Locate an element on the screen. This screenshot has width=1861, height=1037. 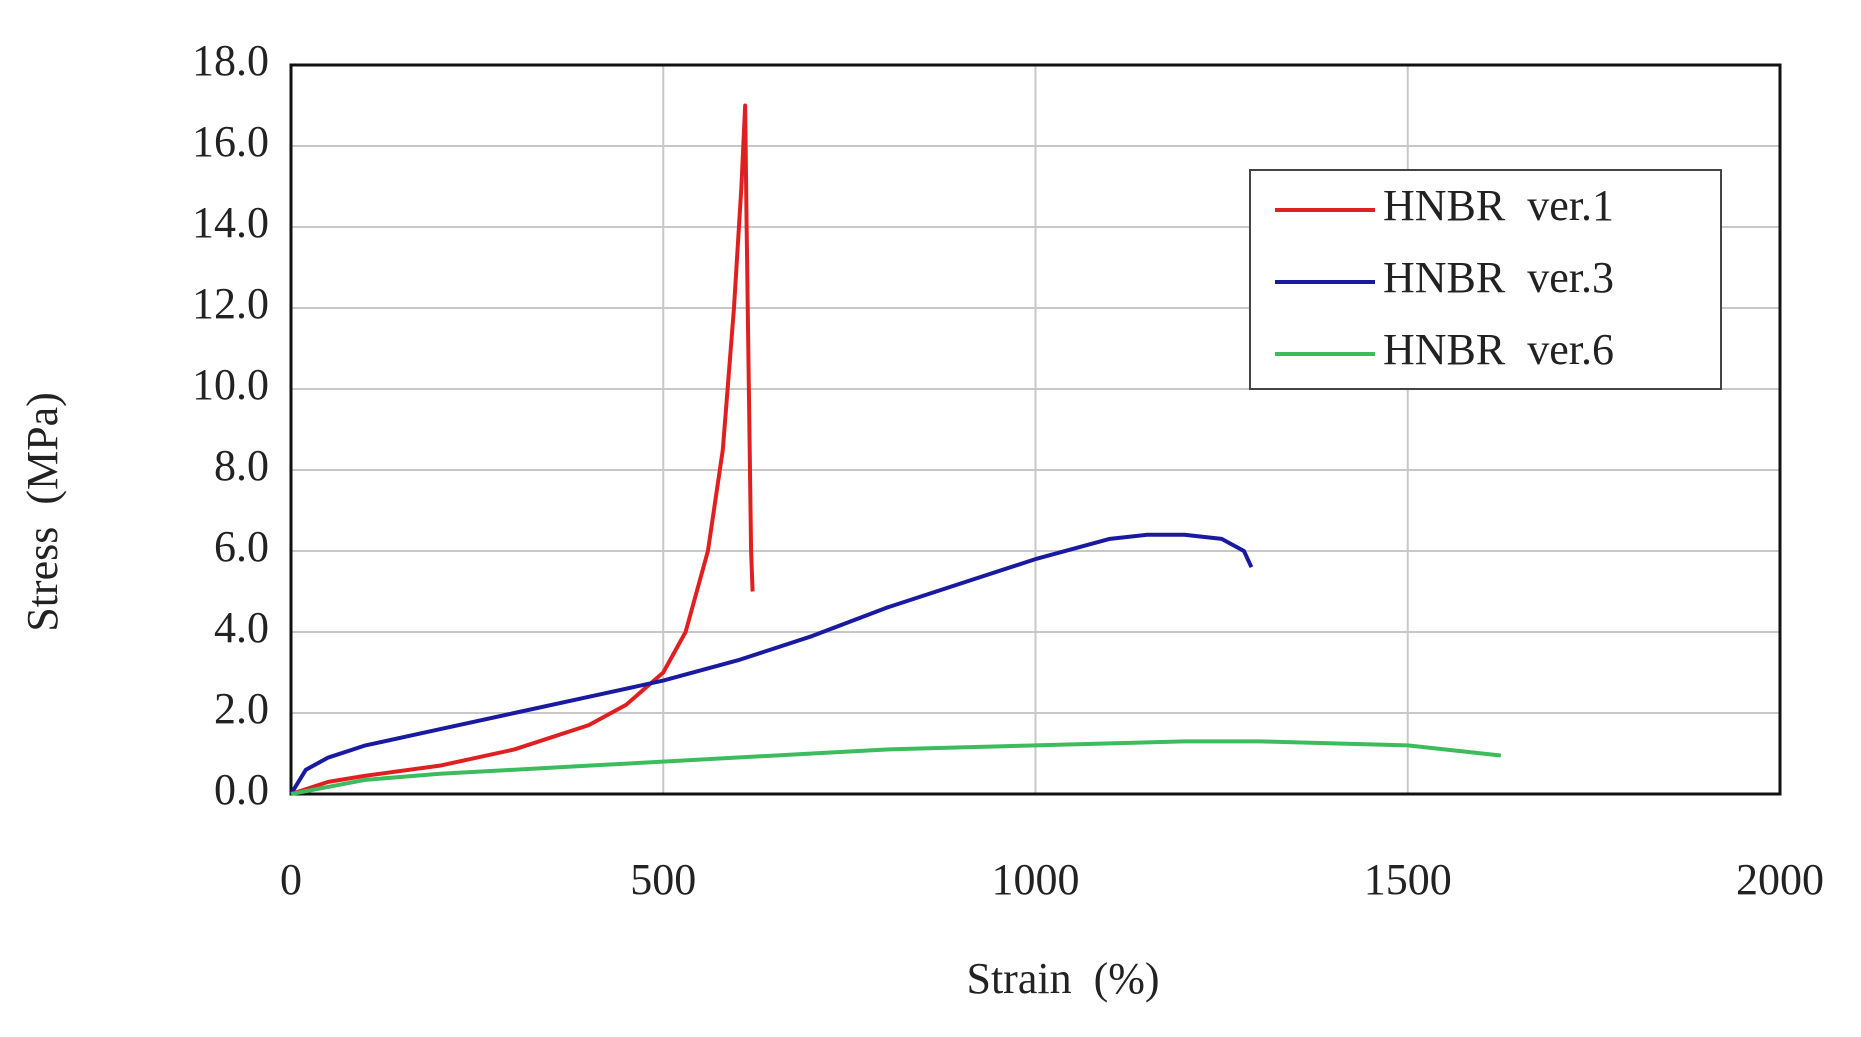
y-tick-label: 16.0 is located at coordinates (230, 141).